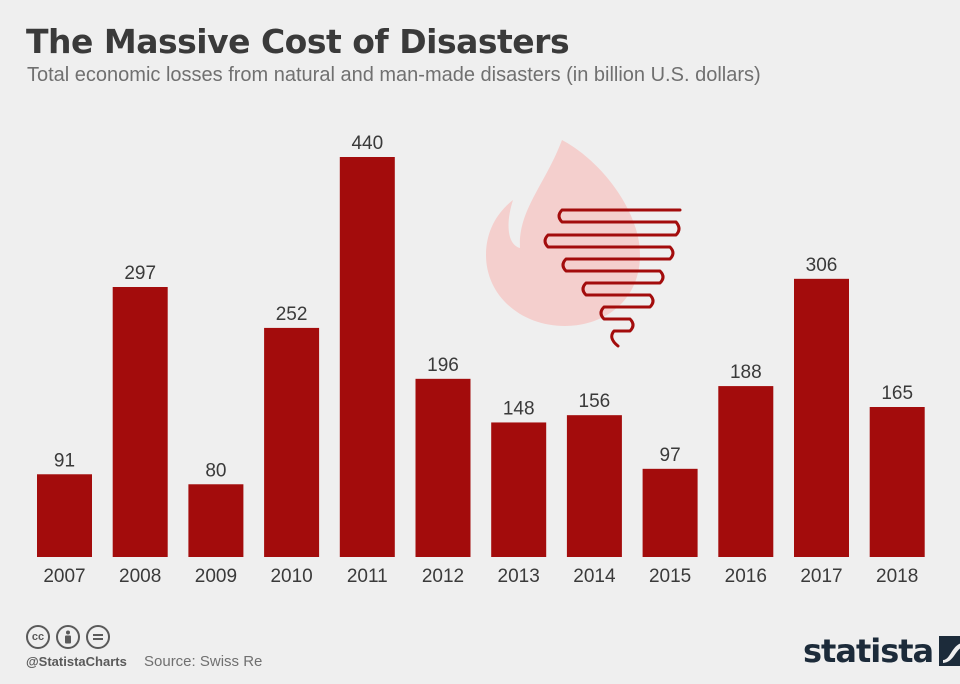 The image size is (960, 684). I want to click on bar-2018, so click(897, 482).